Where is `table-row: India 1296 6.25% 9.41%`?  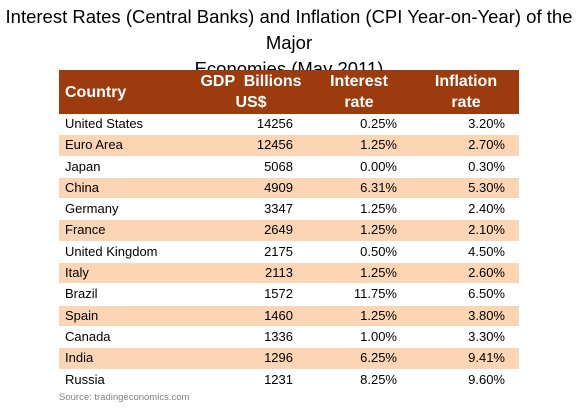
table-row: India 1296 6.25% 9.41% is located at coordinates (289, 358).